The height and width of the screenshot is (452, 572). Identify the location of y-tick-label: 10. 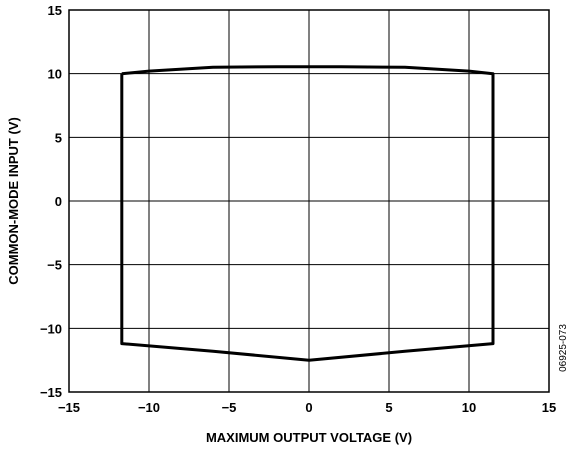
(55, 74).